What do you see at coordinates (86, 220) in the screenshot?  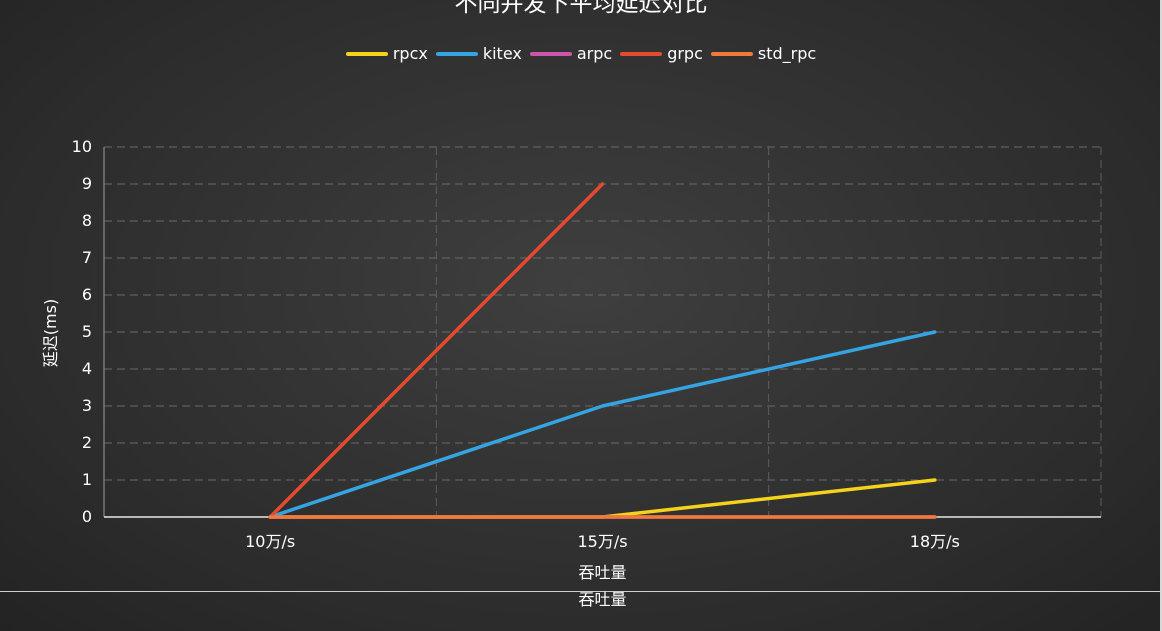 I see `y-tick-label: 8` at bounding box center [86, 220].